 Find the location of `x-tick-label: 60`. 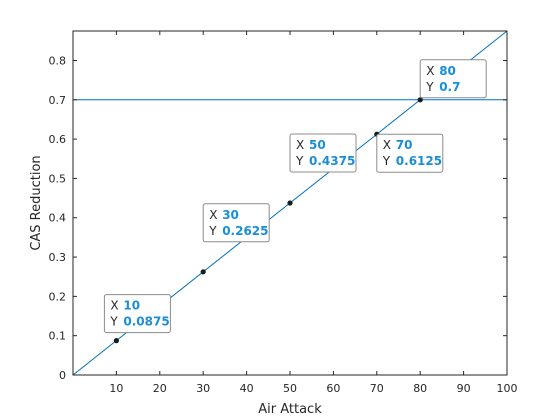

x-tick-label: 60 is located at coordinates (333, 388).